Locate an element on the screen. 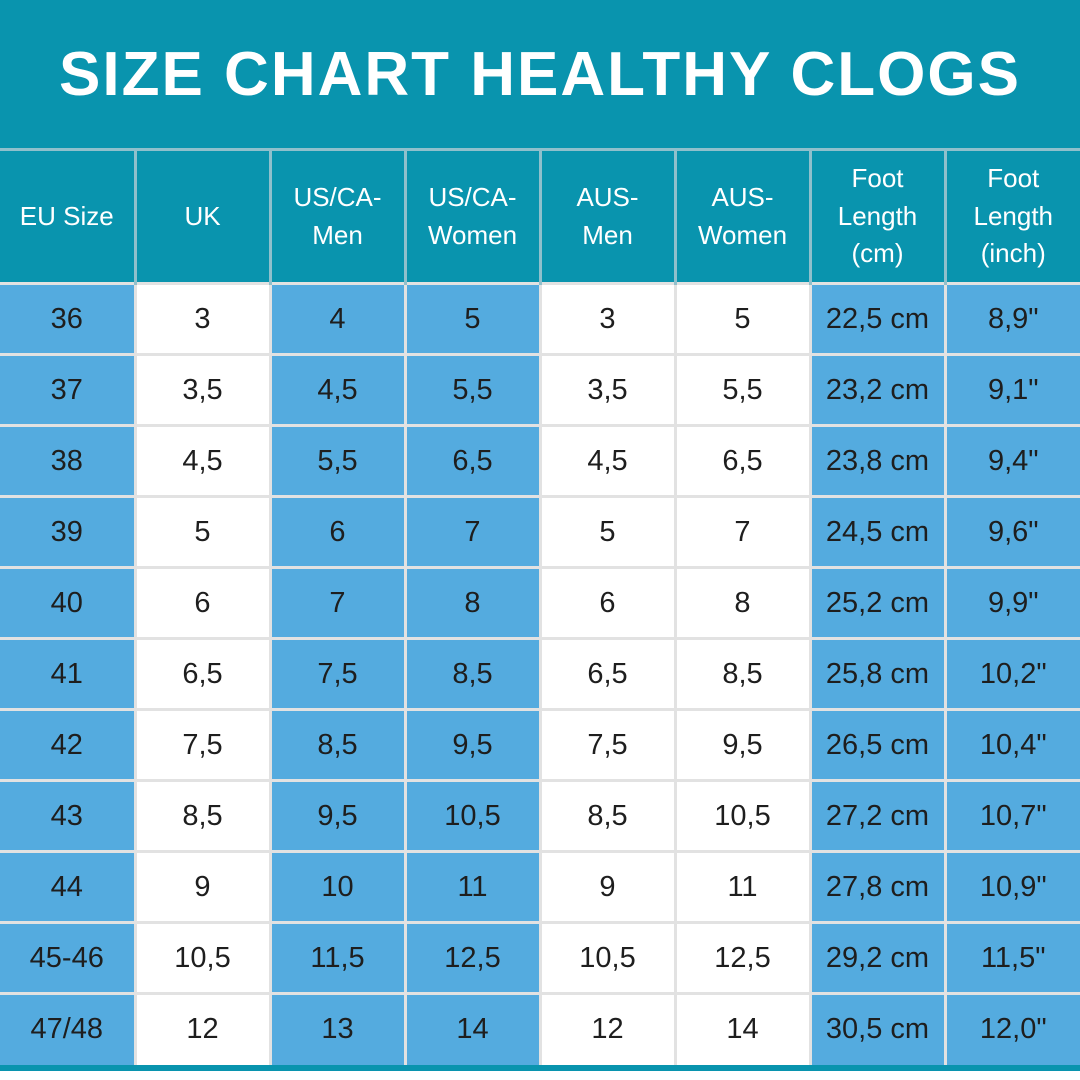  size-cell: 10,4" is located at coordinates (1011, 745).